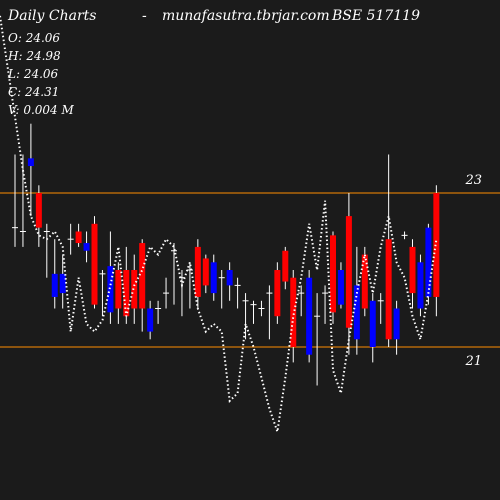 The width and height of the screenshot is (500, 500). Describe the element at coordinates (51, 16) in the screenshot. I see `chart-title: Daily Charts` at that location.